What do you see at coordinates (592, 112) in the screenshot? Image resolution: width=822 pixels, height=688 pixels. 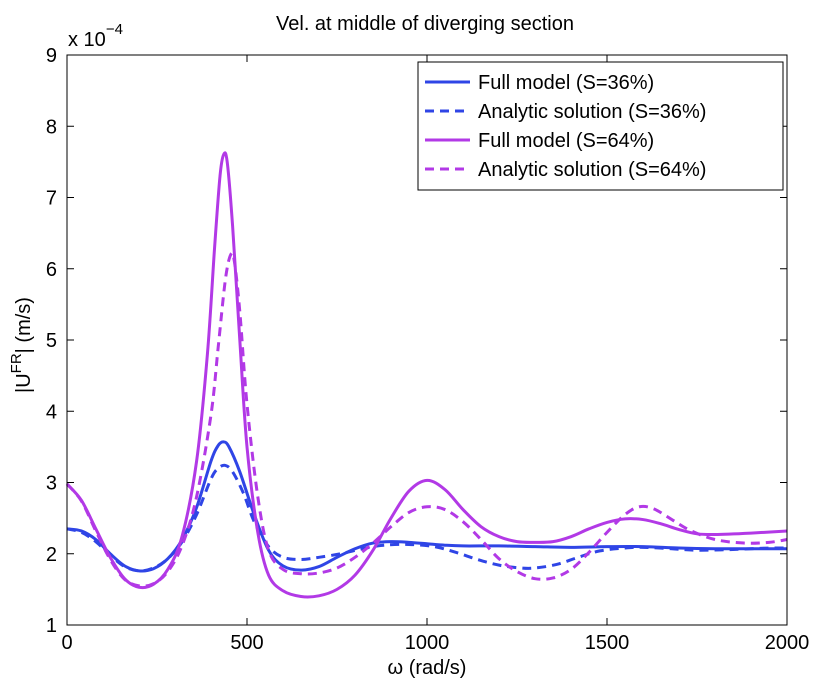 I see `legend-label-analytic-solution-s-36: Analytic solution (S=36%)` at bounding box center [592, 112].